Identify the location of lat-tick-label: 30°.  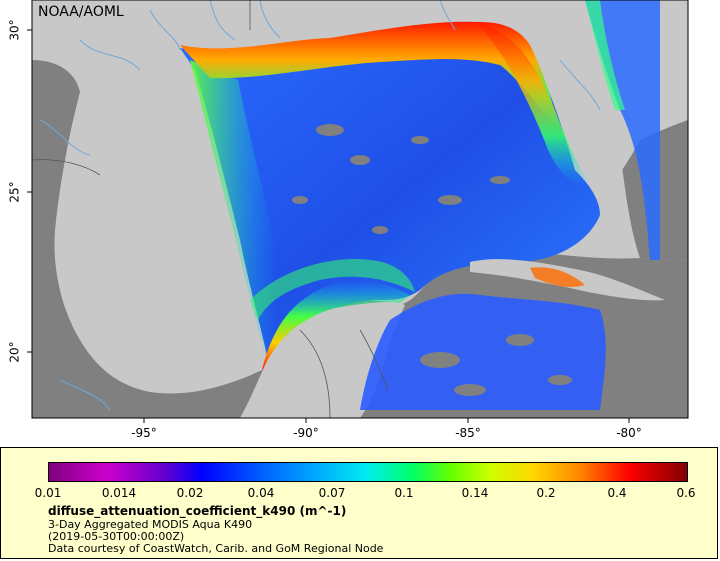
(14, 30).